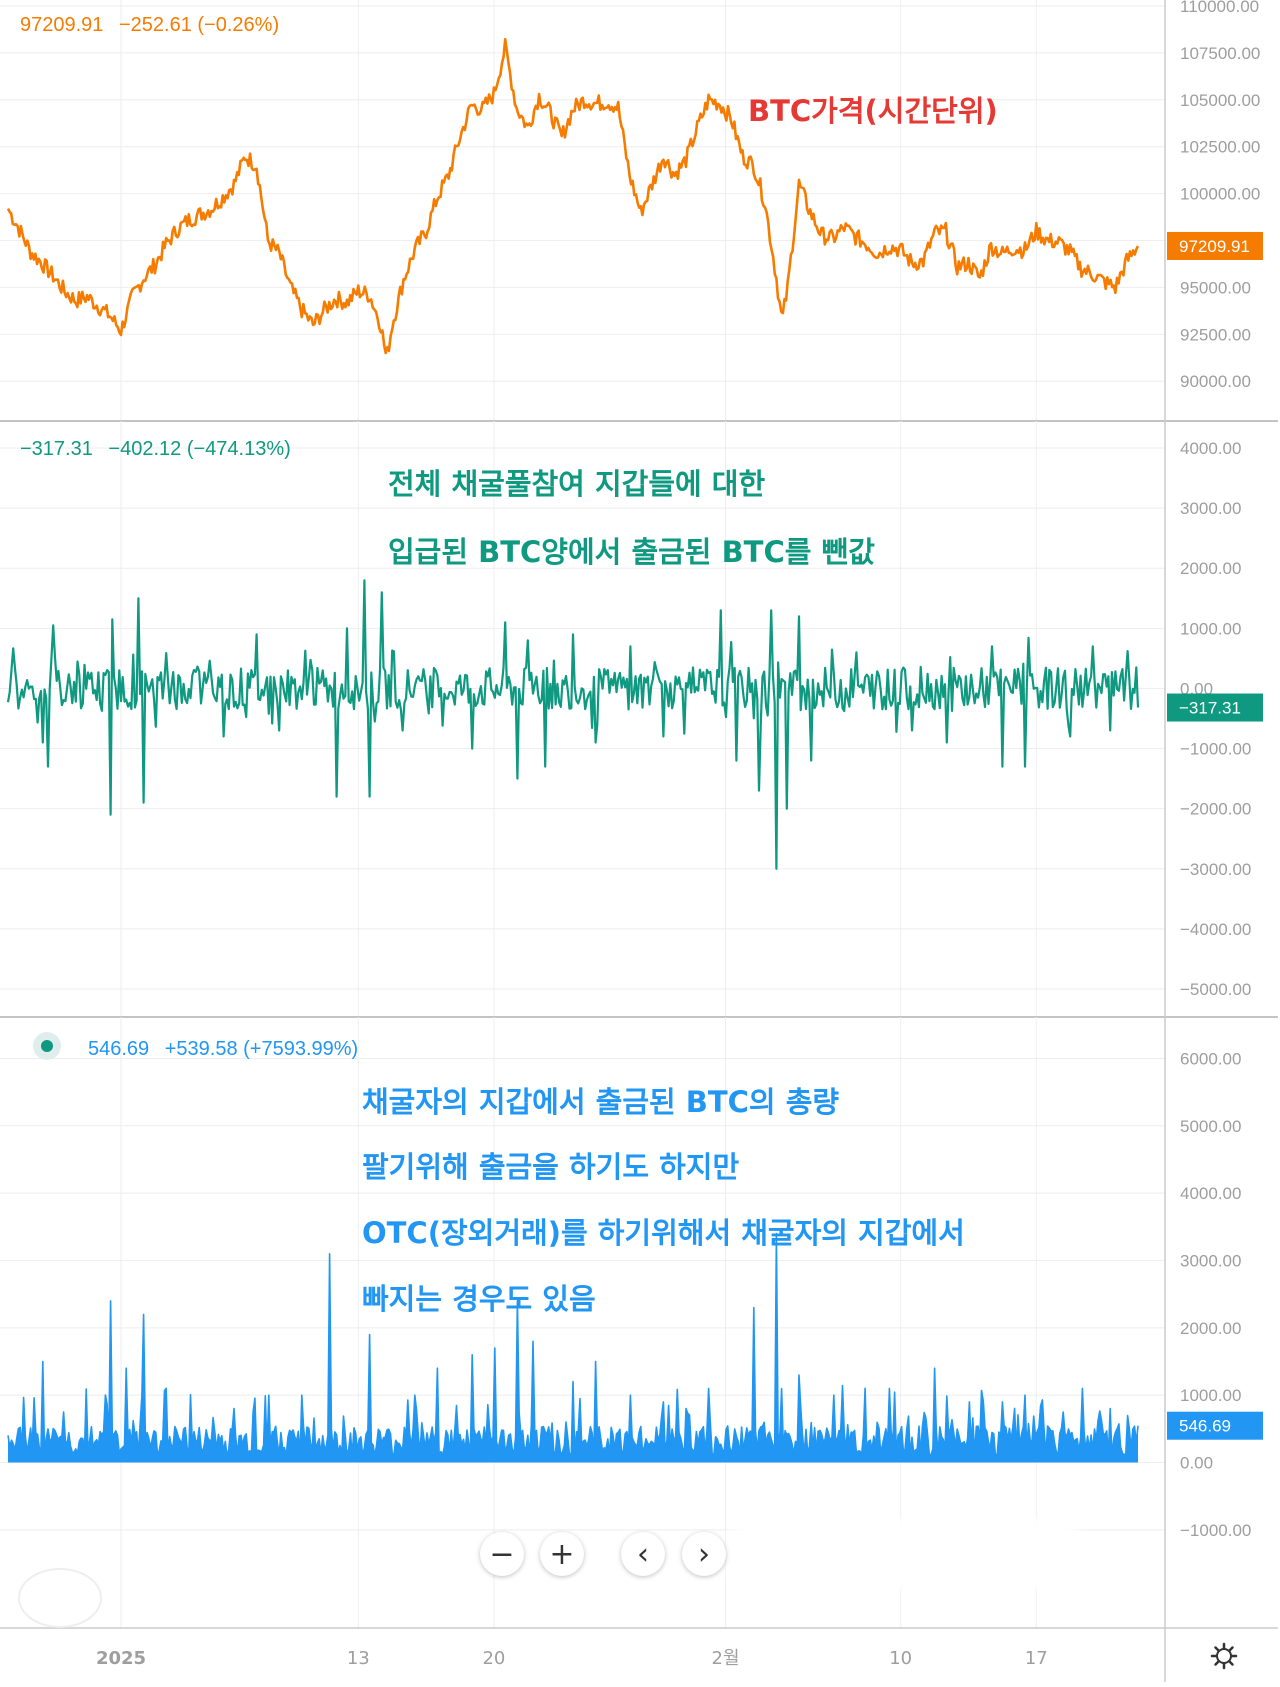  Describe the element at coordinates (1220, 53) in the screenshot. I see `price-y-tick-1: 107500.00` at that location.